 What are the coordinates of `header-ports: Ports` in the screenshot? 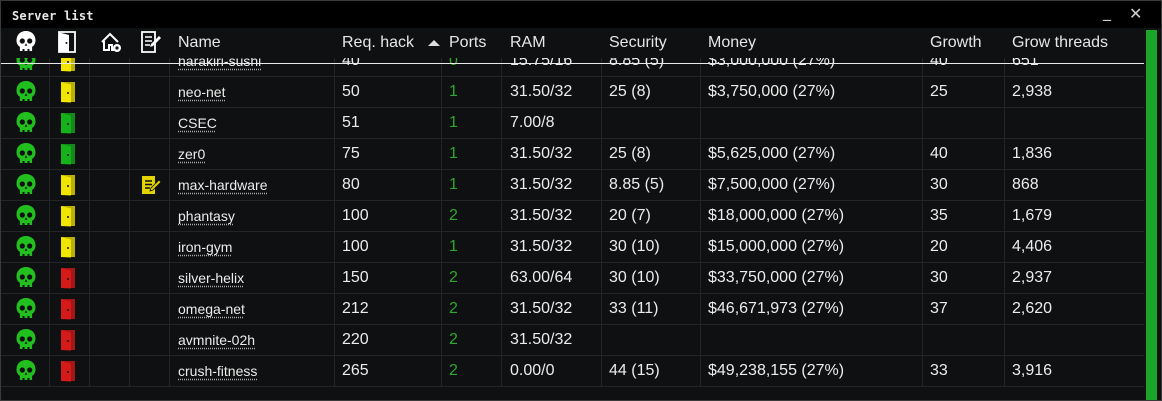 It's located at (468, 42).